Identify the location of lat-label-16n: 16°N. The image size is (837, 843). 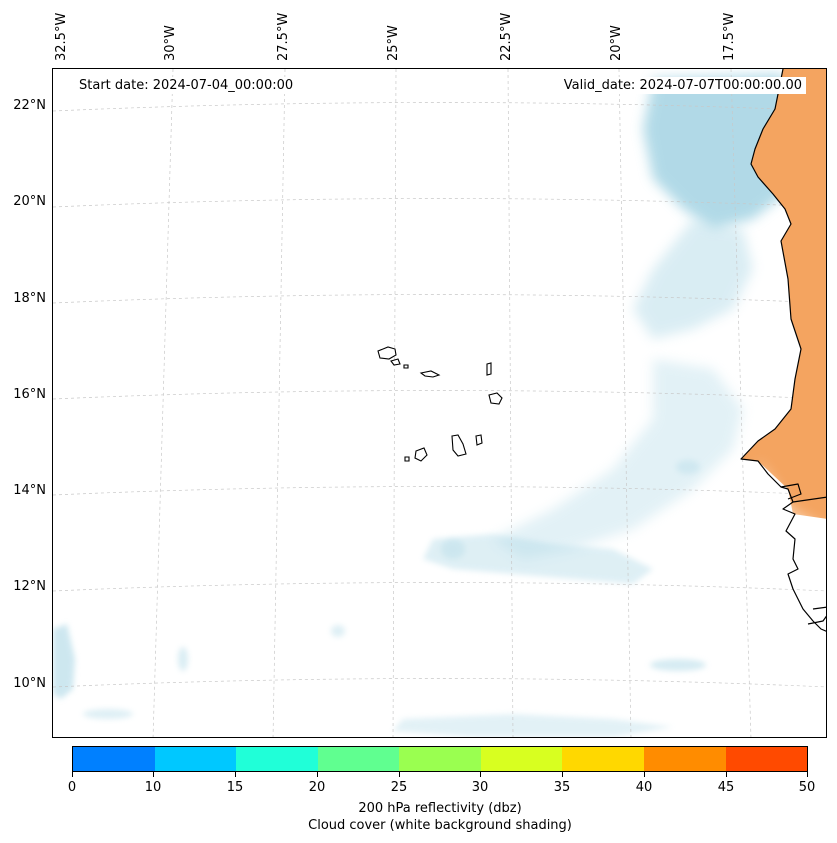
(29, 394).